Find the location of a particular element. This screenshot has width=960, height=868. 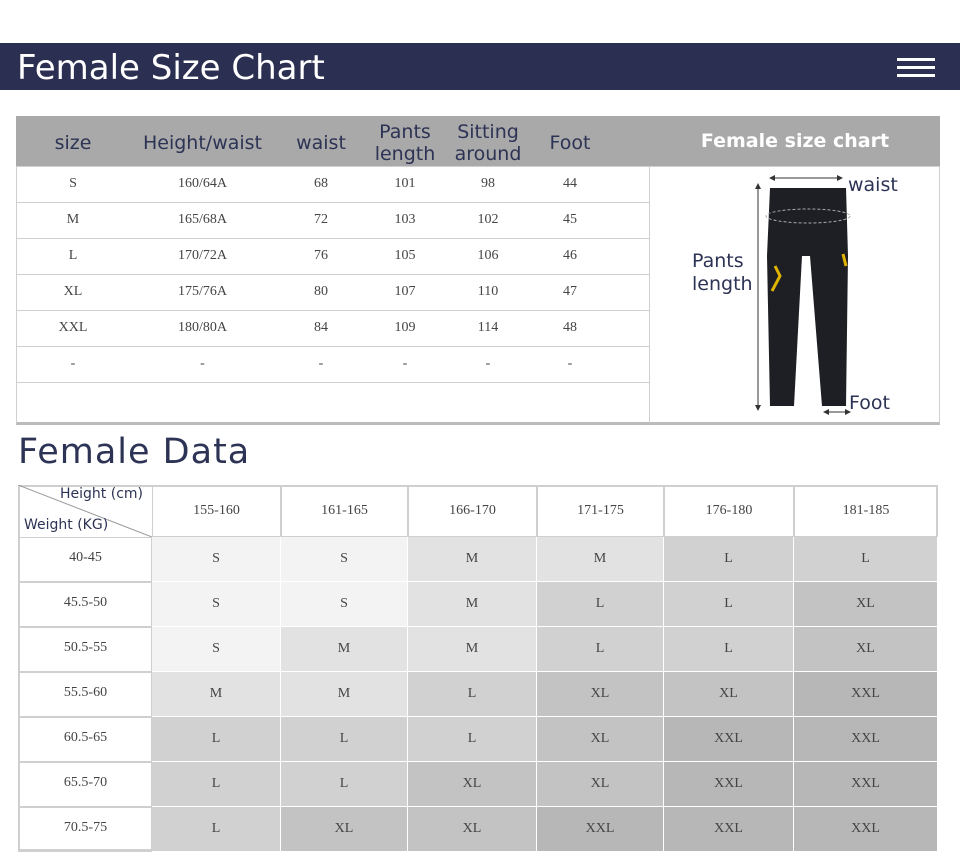

panel-title: Female size chart is located at coordinates (795, 141).